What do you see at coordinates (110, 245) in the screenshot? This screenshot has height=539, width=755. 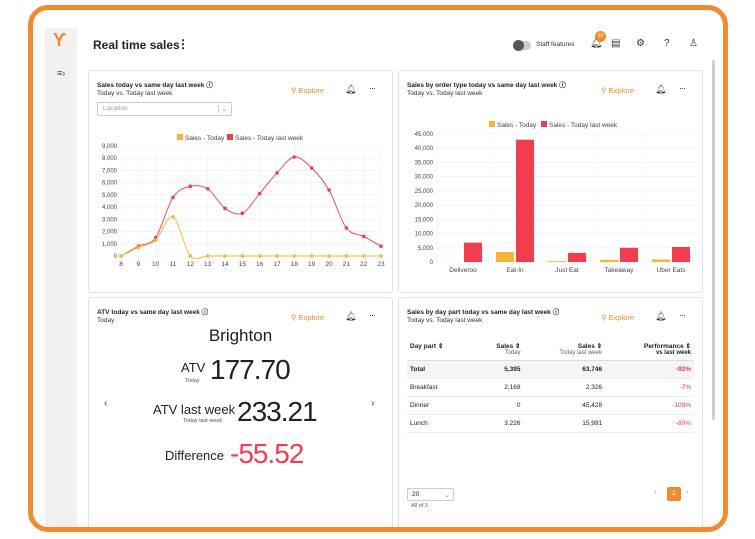 I see `y-tick-label: 1,000` at bounding box center [110, 245].